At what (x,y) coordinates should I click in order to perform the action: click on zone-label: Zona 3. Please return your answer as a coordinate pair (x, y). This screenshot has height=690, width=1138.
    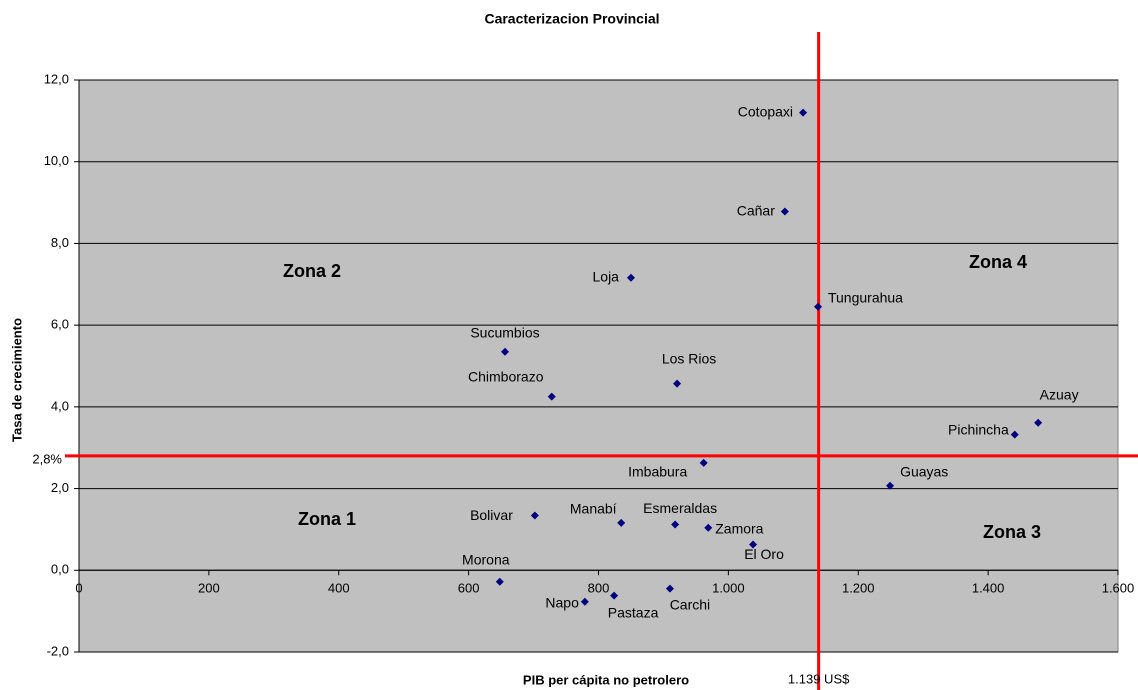
    Looking at the image, I should click on (1012, 532).